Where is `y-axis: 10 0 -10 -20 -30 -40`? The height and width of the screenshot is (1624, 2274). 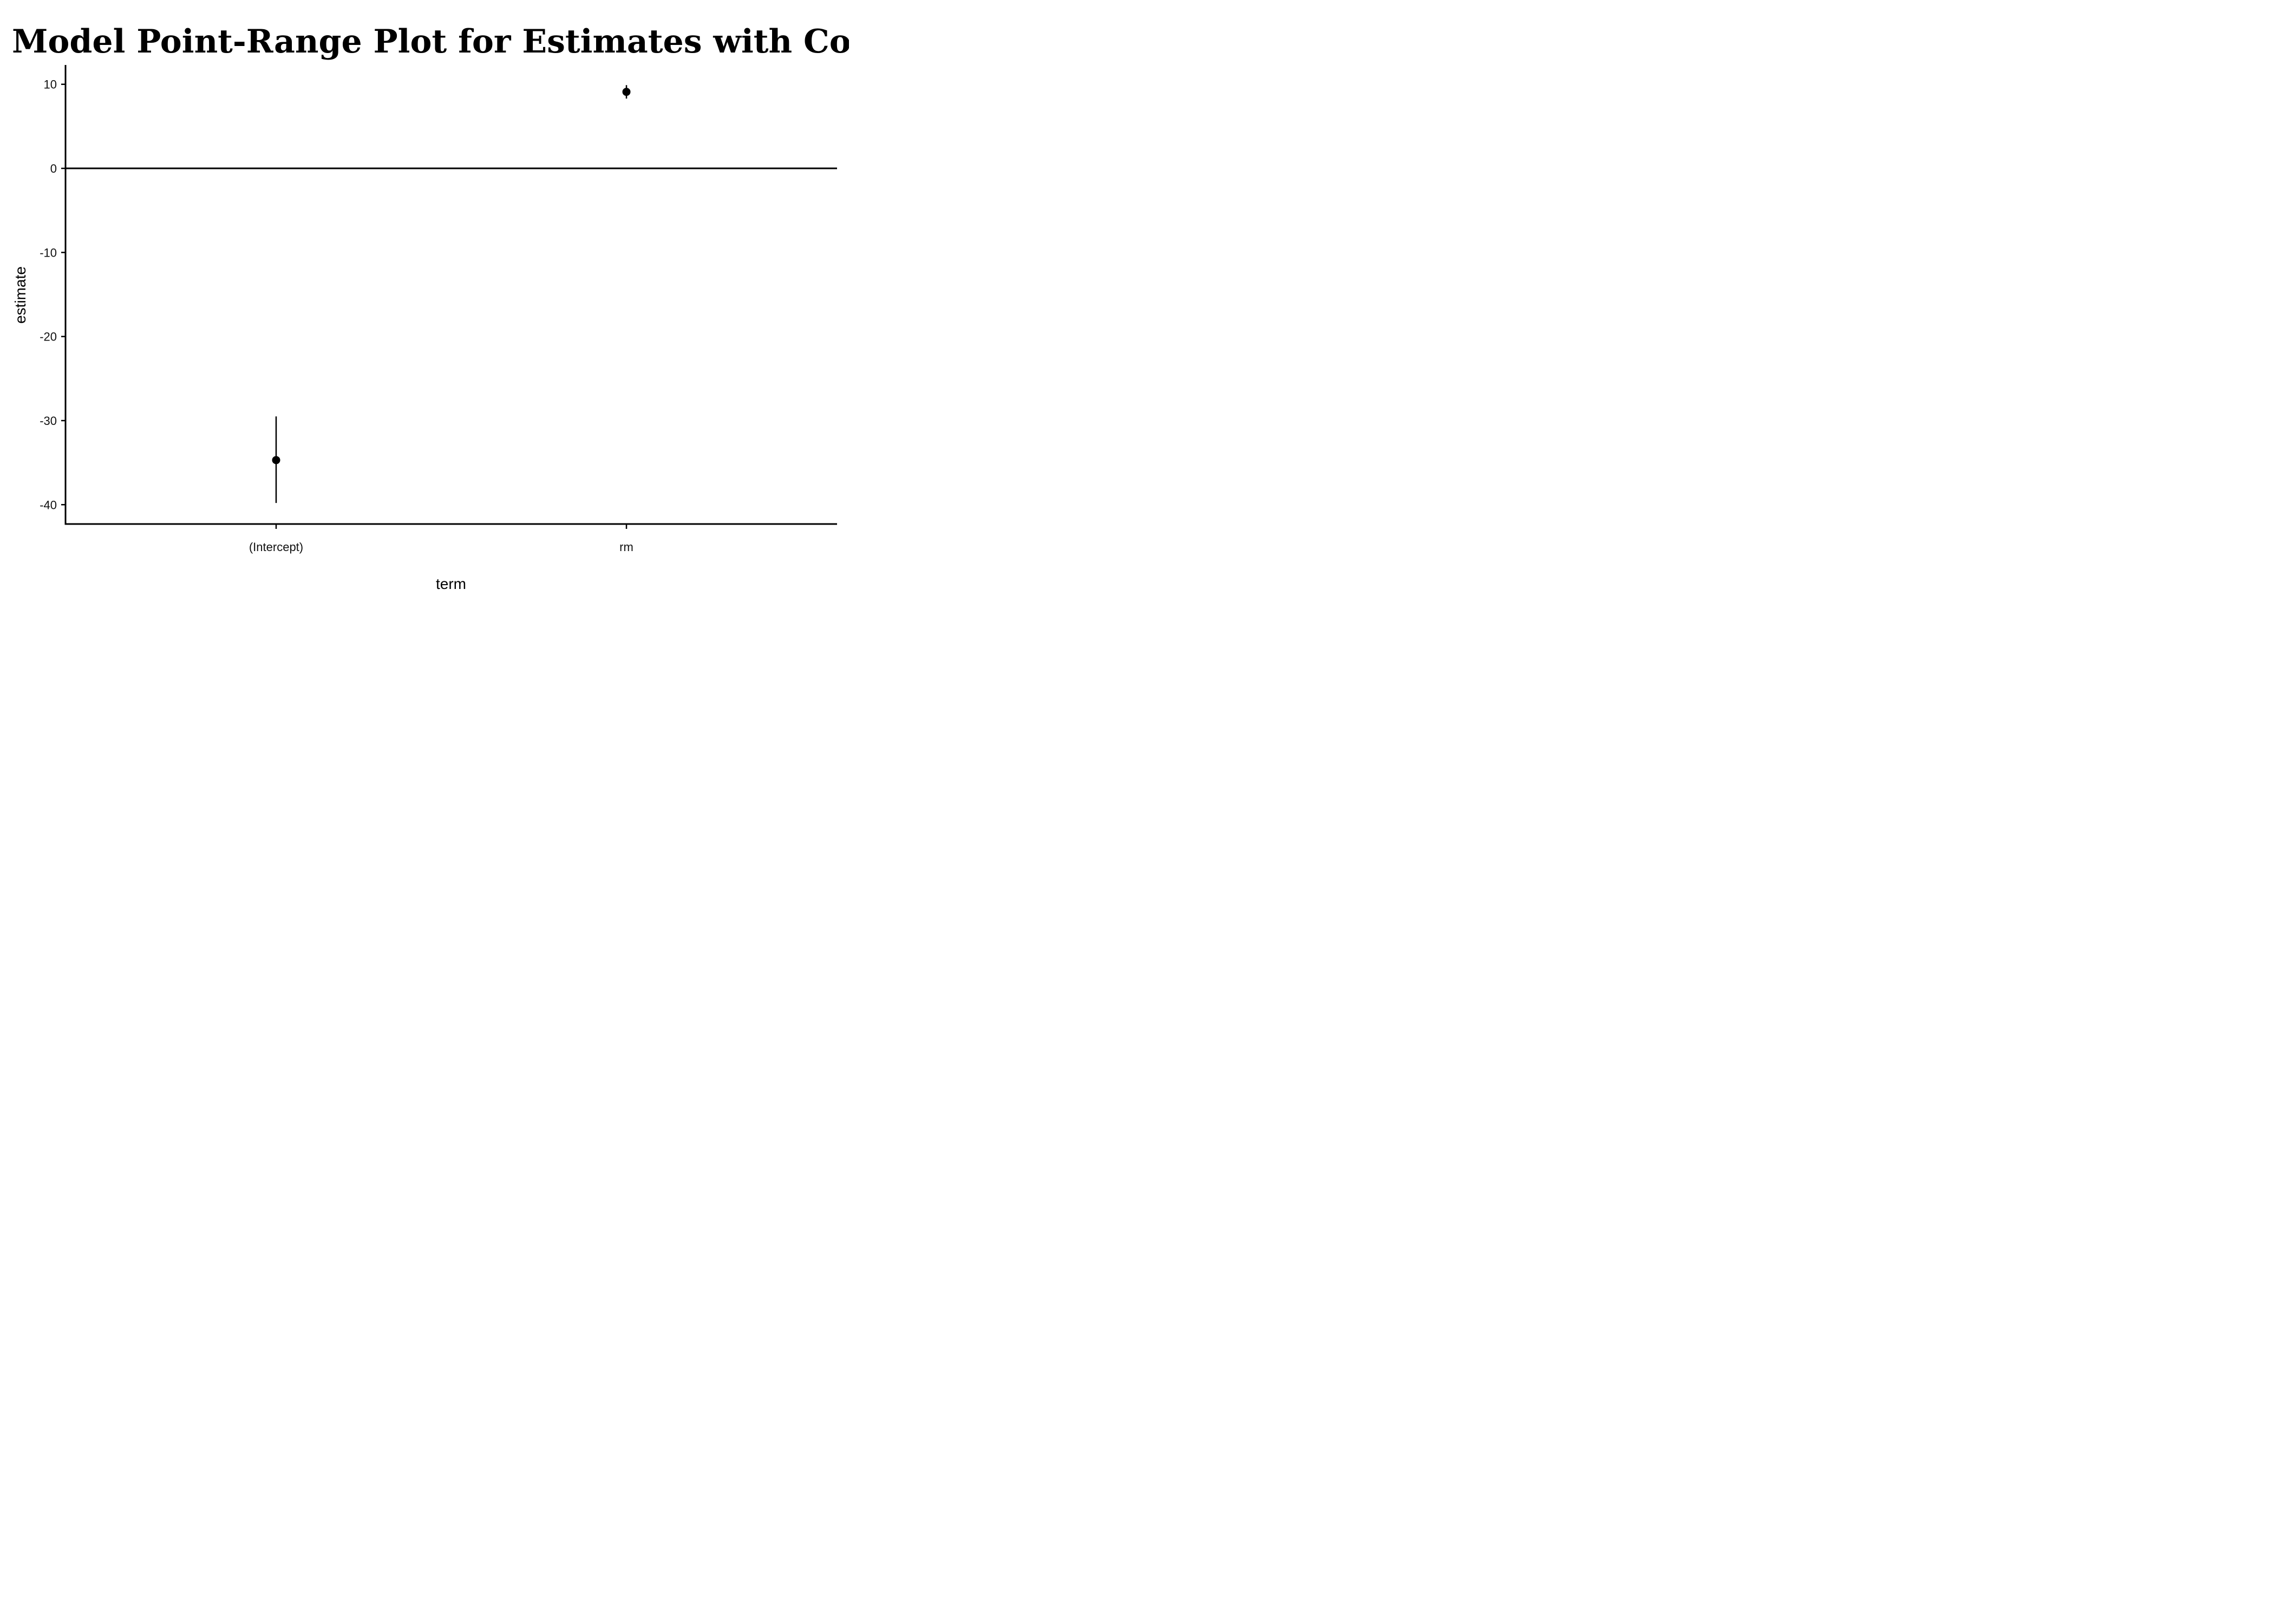 y-axis: 10 0 -10 -20 -30 -40 is located at coordinates (54, 295).